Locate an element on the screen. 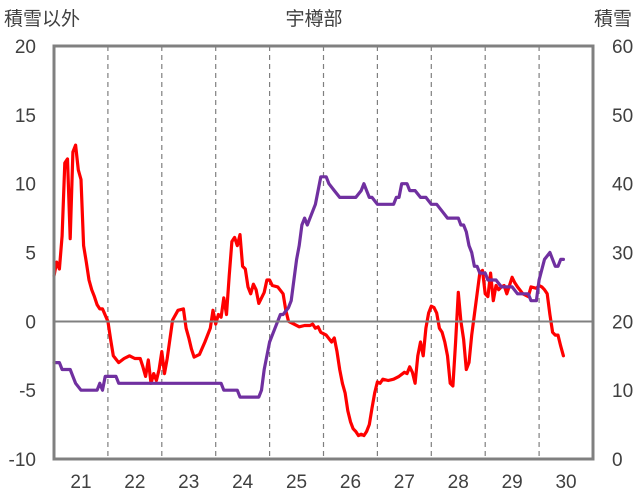 The height and width of the screenshot is (501, 636). x-tick-label: 24 is located at coordinates (243, 482).